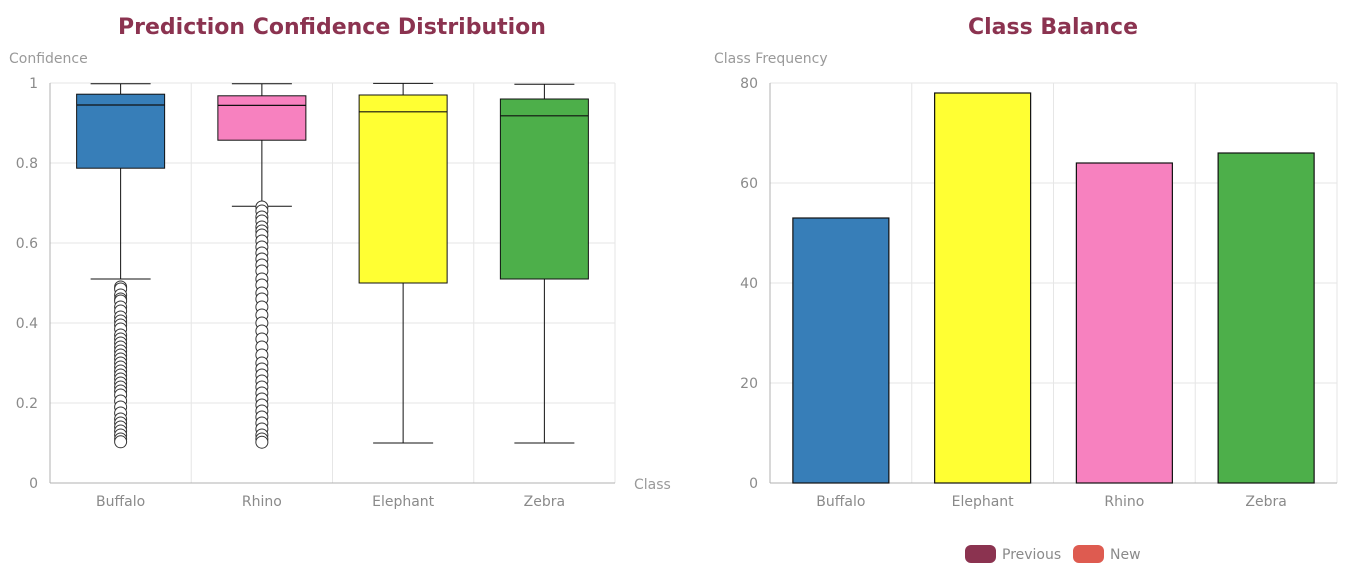 The height and width of the screenshot is (571, 1351). I want to click on legend-swatch-new, so click(1088, 554).